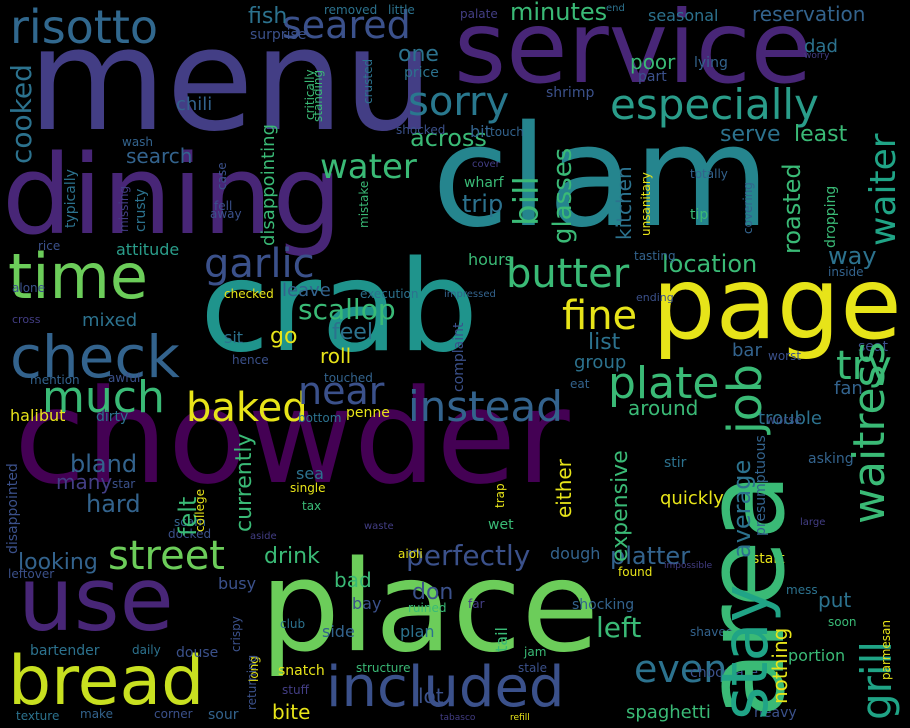 Image resolution: width=910 pixels, height=728 pixels. What do you see at coordinates (873, 347) in the screenshot?
I see `word-seat: seat` at bounding box center [873, 347].